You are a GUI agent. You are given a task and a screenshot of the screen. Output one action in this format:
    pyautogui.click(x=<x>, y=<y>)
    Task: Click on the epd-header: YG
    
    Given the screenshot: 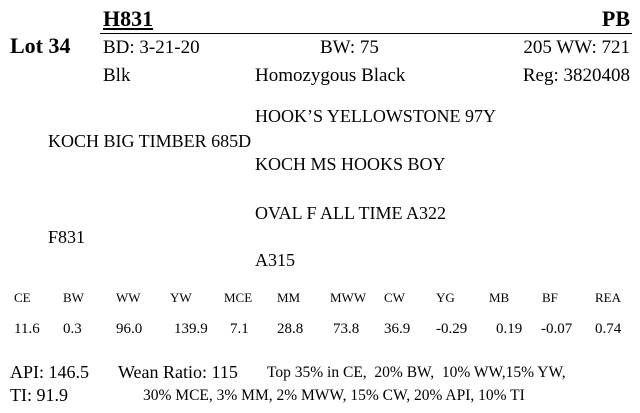 What is the action you would take?
    pyautogui.click(x=445, y=297)
    